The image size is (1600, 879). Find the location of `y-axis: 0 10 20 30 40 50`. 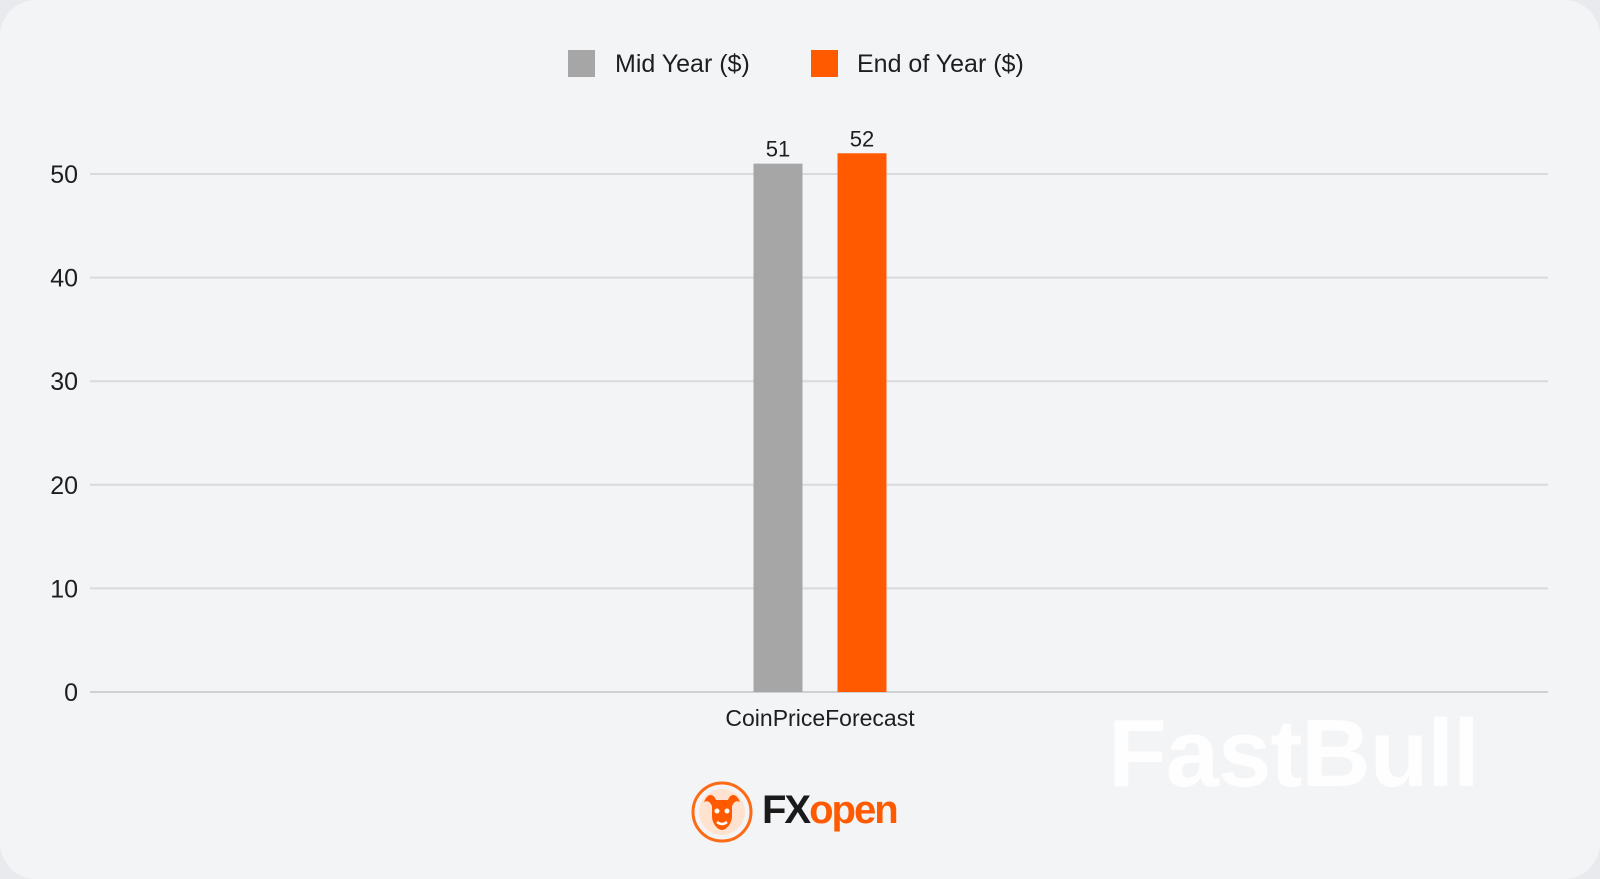

y-axis: 0 10 20 30 40 50 is located at coordinates (64, 434).